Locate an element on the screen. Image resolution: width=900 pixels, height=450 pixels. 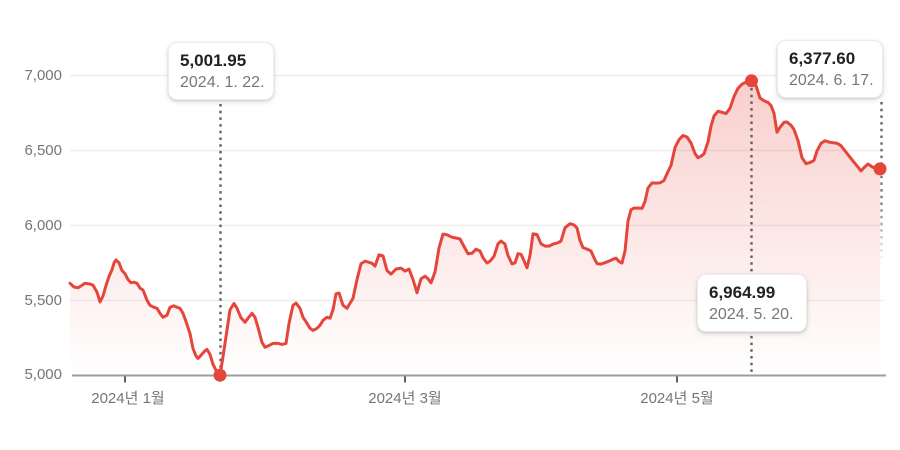
tooltip-price: 6,964.99 is located at coordinates (742, 292).